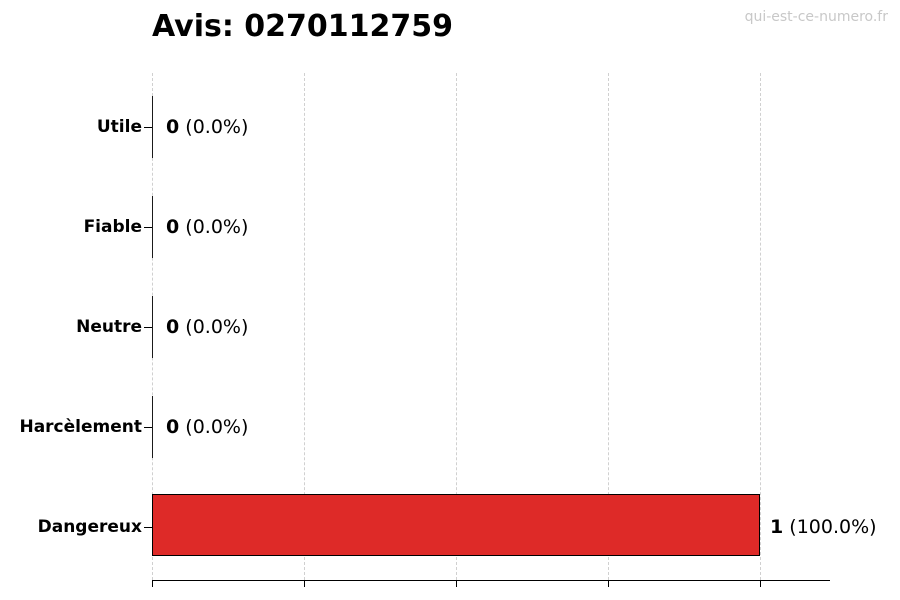  What do you see at coordinates (303, 26) in the screenshot?
I see `page-title: Avis: 0270112759` at bounding box center [303, 26].